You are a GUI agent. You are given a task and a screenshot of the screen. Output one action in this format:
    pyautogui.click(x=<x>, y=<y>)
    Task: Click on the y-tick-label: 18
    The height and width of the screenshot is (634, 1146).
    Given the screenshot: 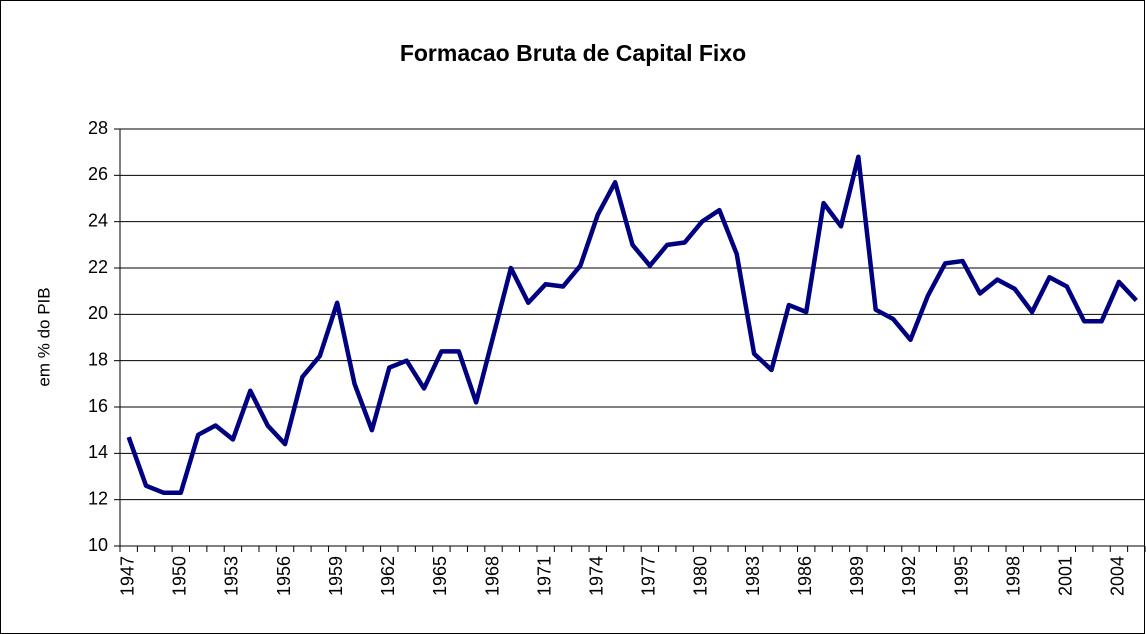 What is the action you would take?
    pyautogui.click(x=98, y=359)
    